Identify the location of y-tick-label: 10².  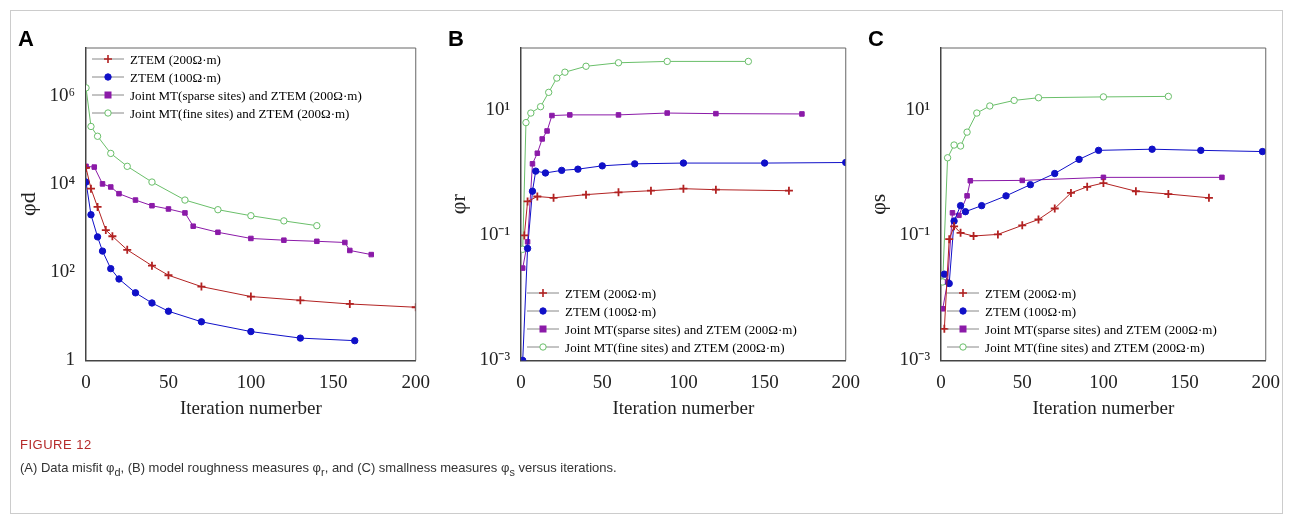
(63, 271).